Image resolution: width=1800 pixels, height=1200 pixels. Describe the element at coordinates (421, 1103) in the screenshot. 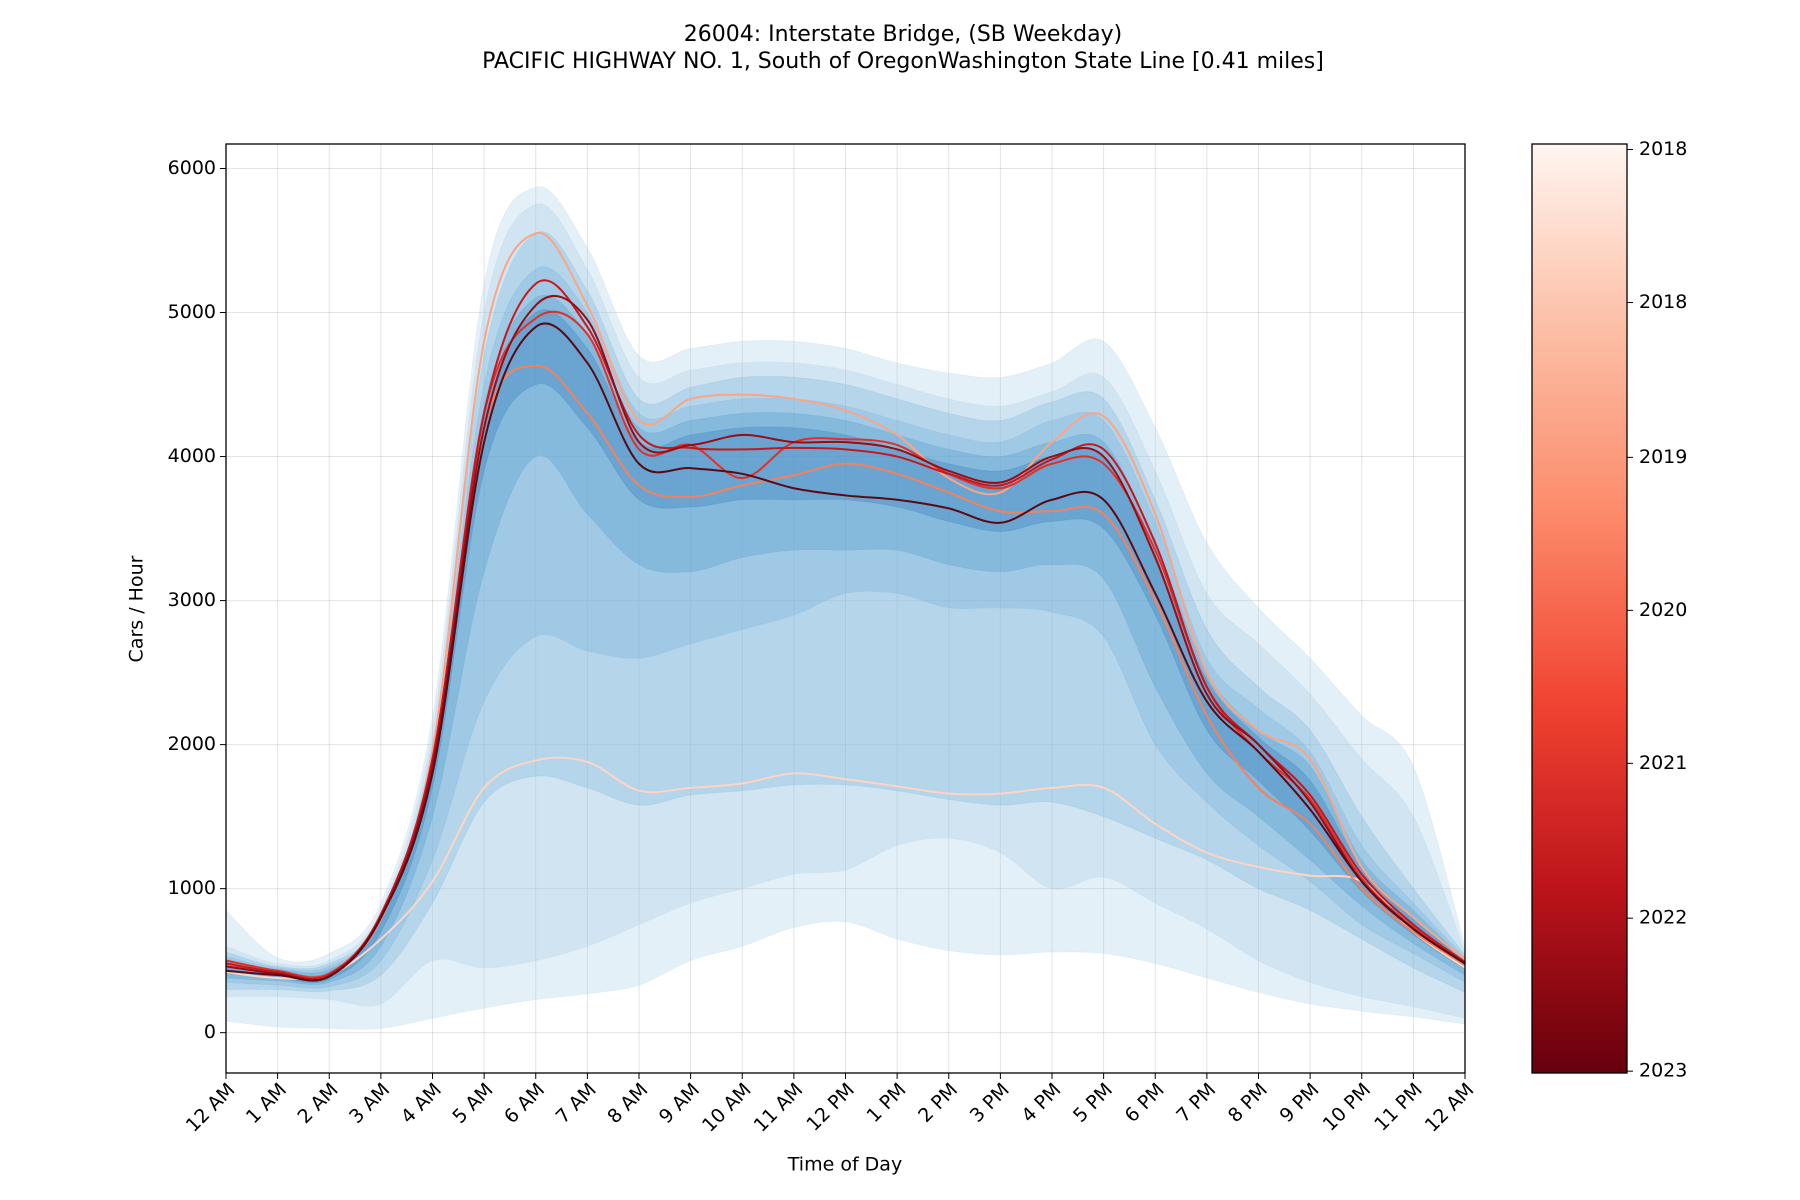

I see `x-tick-label: 4 AM` at that location.